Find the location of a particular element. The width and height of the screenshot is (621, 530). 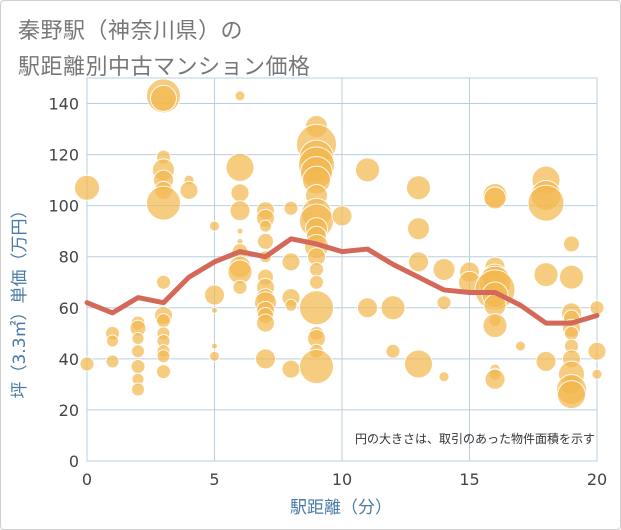

x-tick-label: 5 is located at coordinates (214, 479).